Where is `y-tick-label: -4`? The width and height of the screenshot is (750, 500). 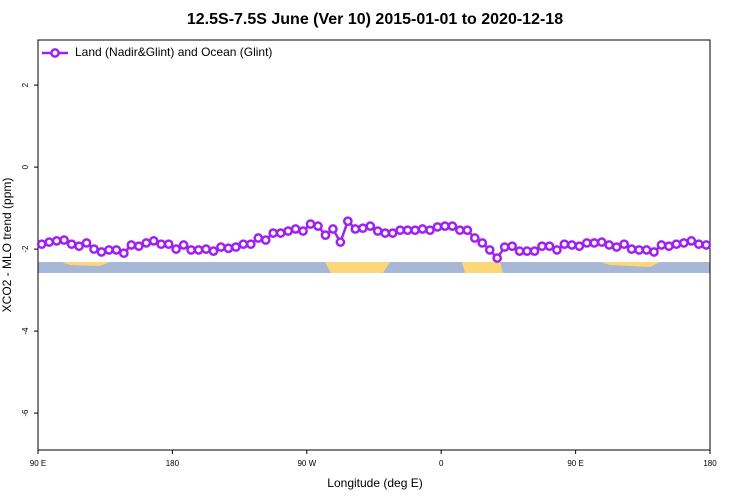 y-tick-label: -4 is located at coordinates (25, 331).